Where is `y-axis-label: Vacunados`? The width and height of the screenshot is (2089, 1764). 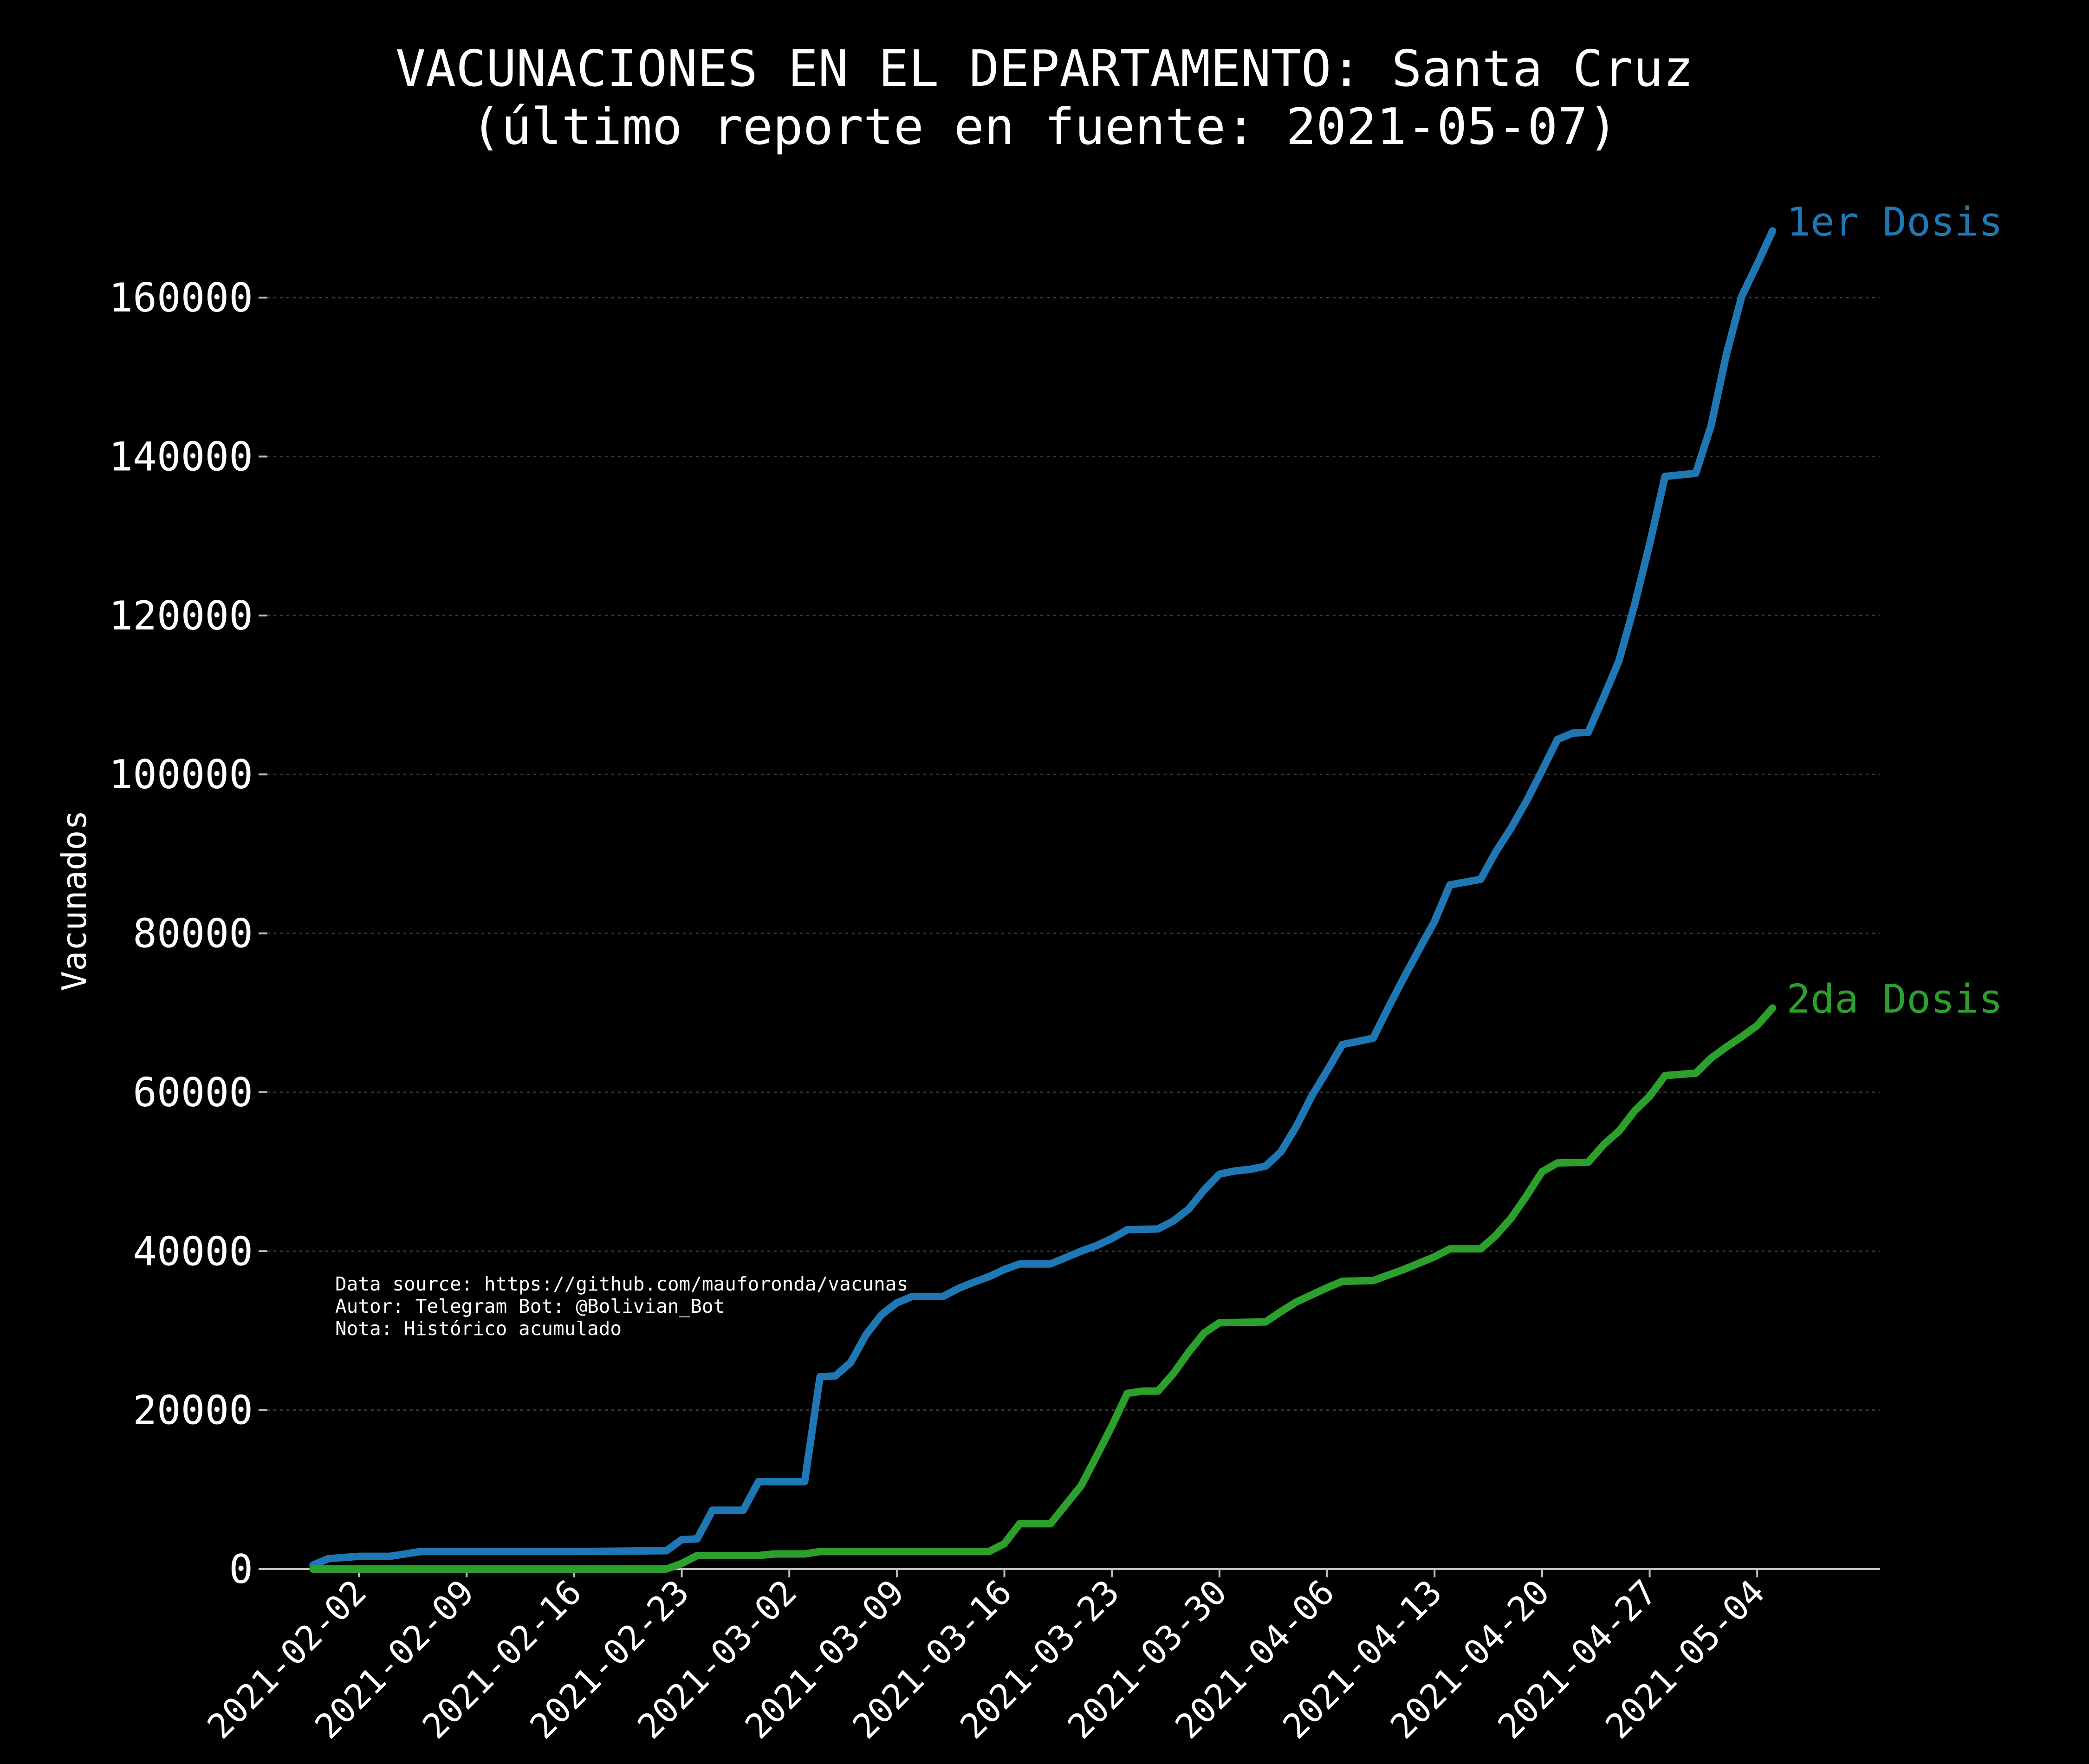 y-axis-label: Vacunados is located at coordinates (74, 900).